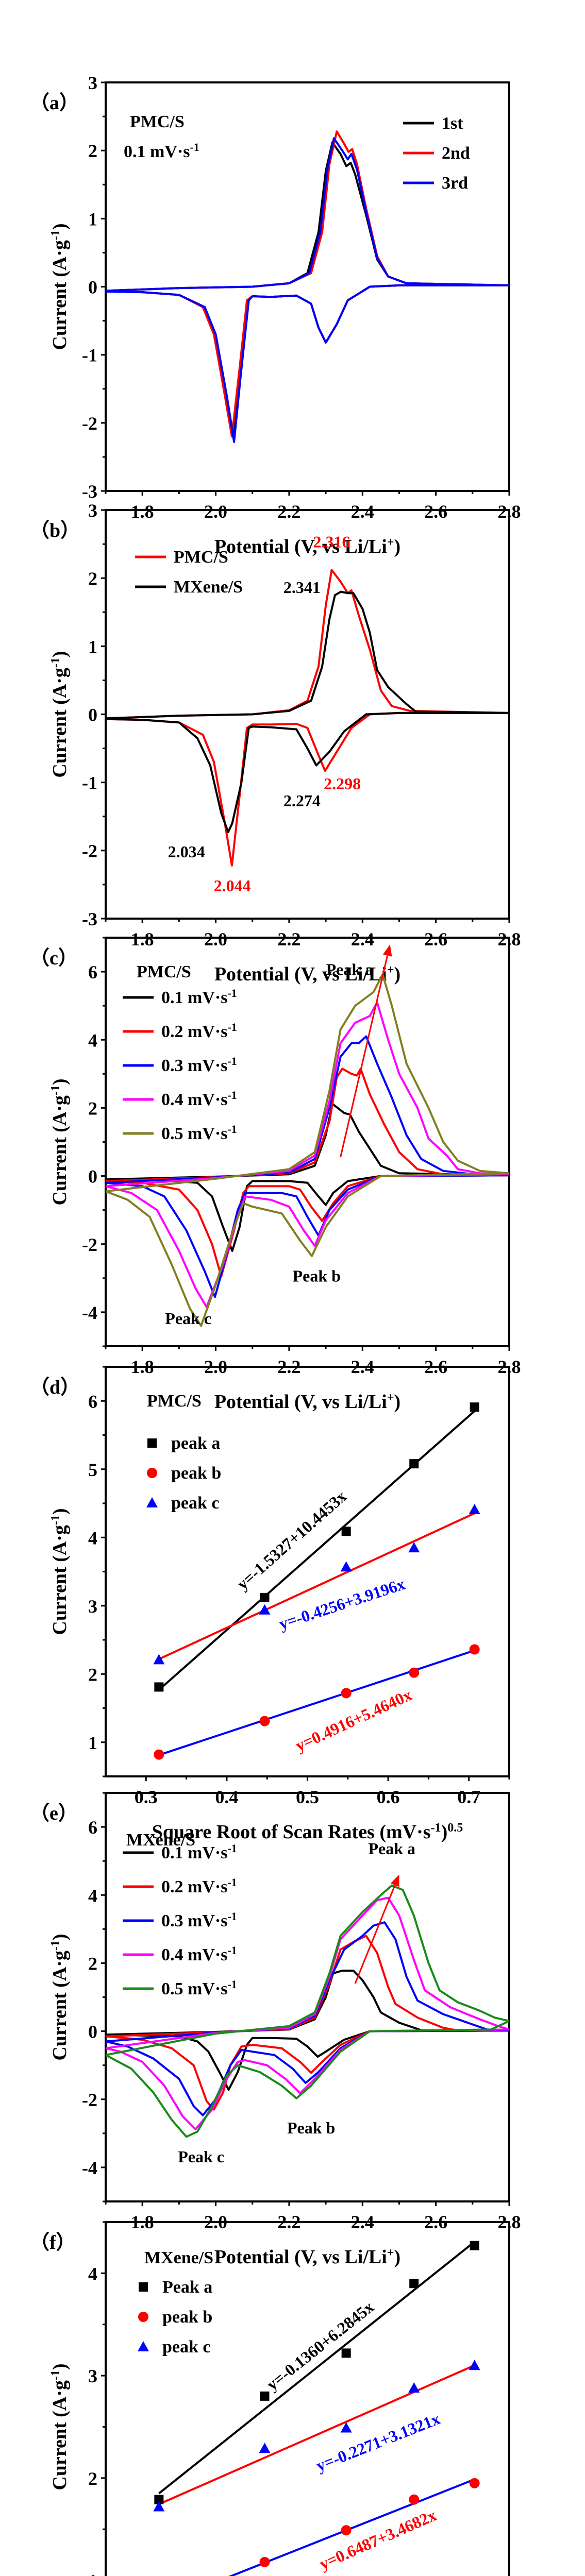 This screenshot has height=2576, width=585. Describe the element at coordinates (55, 530) in the screenshot. I see `panel-label: （b）` at that location.